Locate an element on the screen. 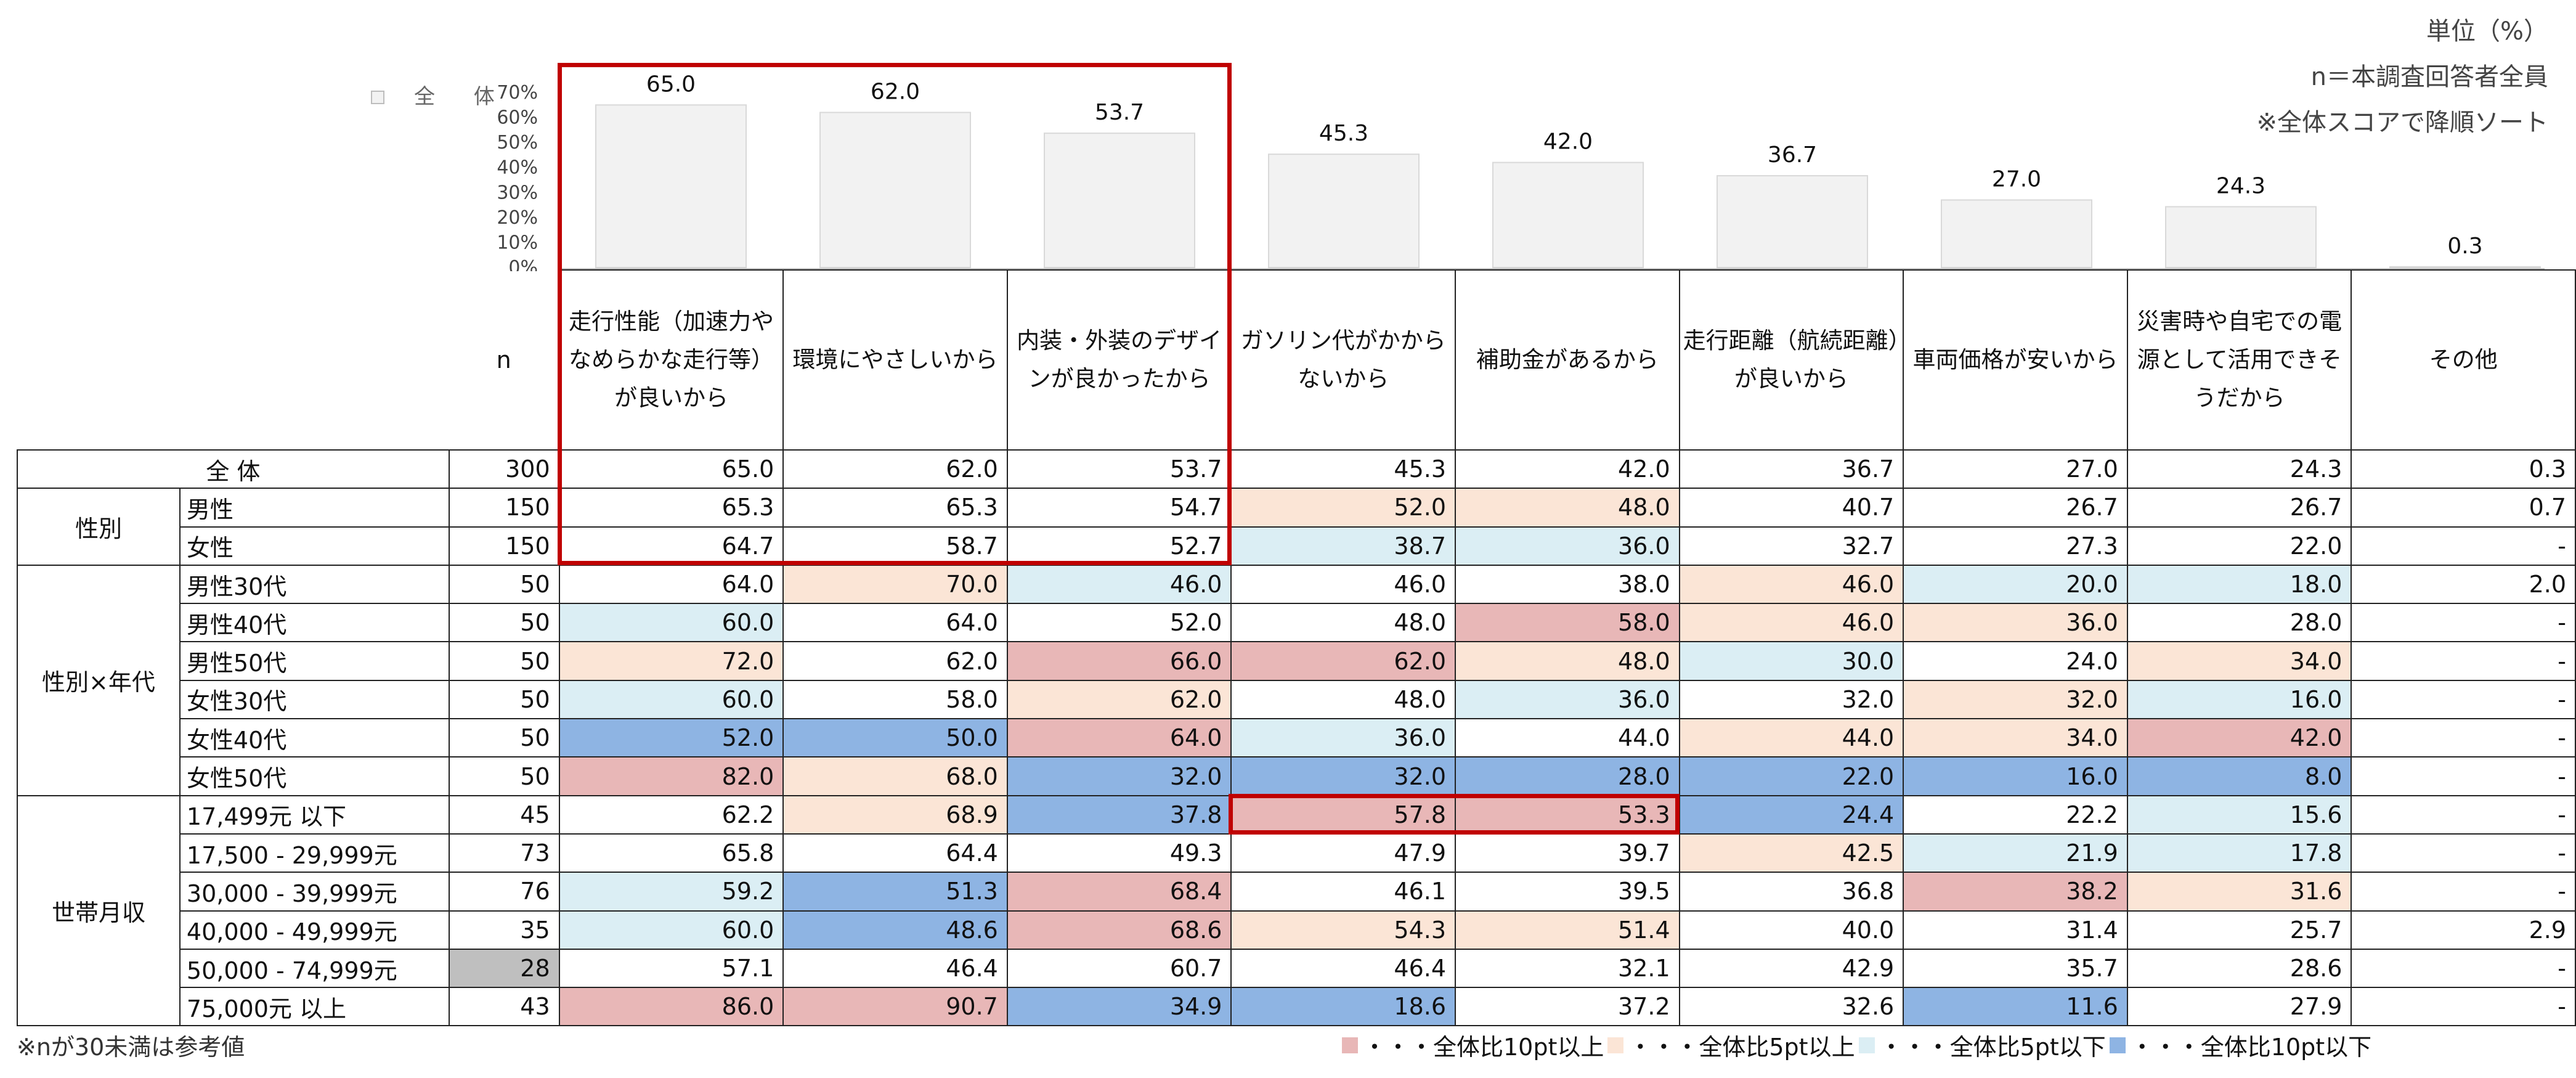 Image resolution: width=2576 pixels, height=1078 pixels. row-label: 男性30代 is located at coordinates (314, 584).